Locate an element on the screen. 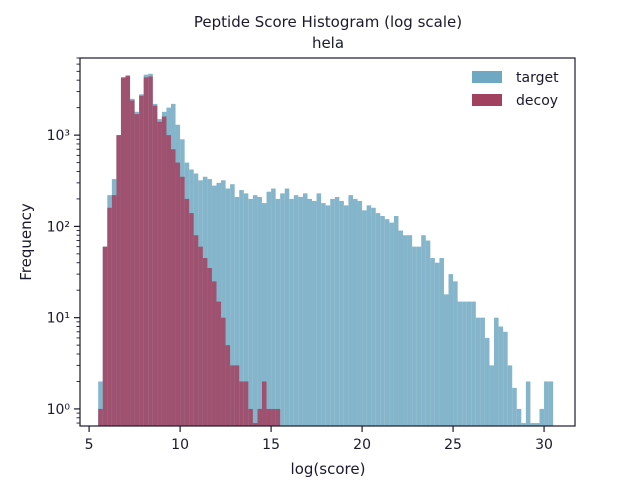  legend-swatch-target is located at coordinates (487, 77).